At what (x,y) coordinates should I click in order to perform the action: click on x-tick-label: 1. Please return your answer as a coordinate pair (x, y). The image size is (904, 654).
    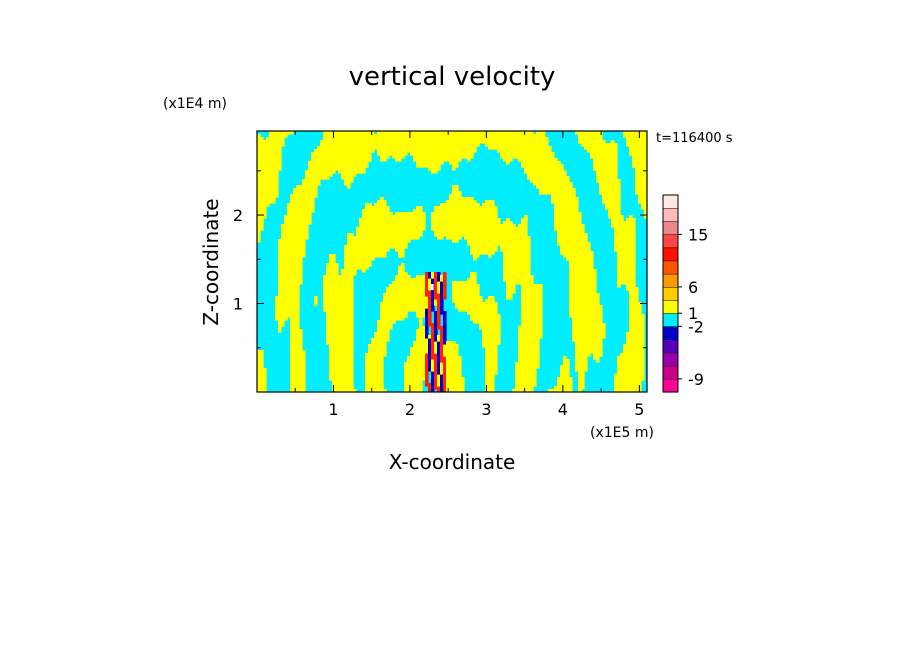
    Looking at the image, I should click on (333, 409).